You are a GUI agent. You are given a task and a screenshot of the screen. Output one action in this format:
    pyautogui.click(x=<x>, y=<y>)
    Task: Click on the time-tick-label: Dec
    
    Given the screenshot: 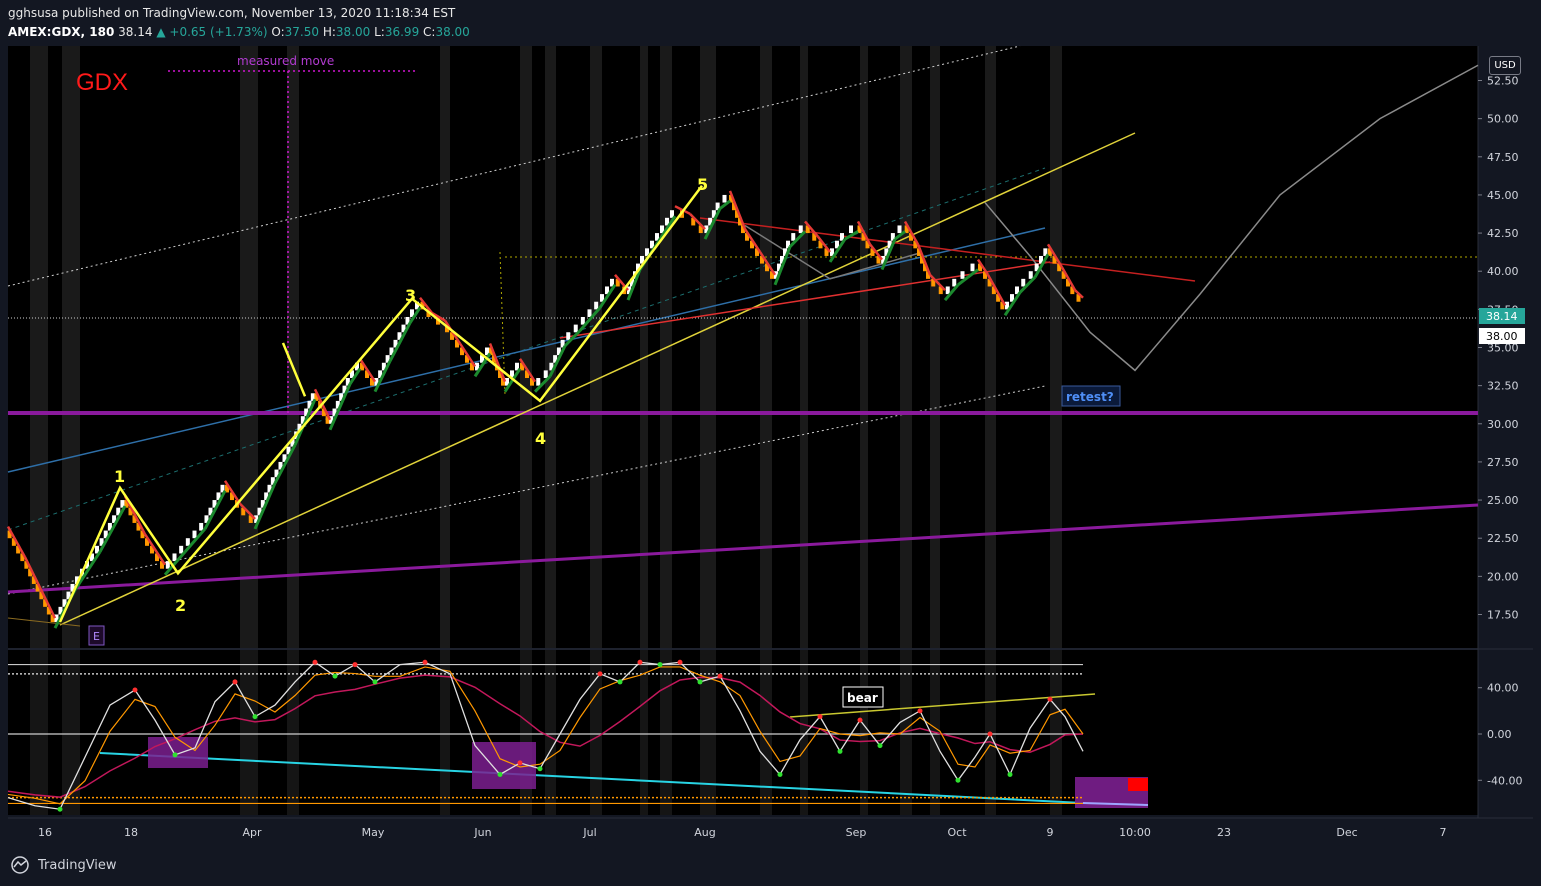 What is the action you would take?
    pyautogui.click(x=1346, y=832)
    